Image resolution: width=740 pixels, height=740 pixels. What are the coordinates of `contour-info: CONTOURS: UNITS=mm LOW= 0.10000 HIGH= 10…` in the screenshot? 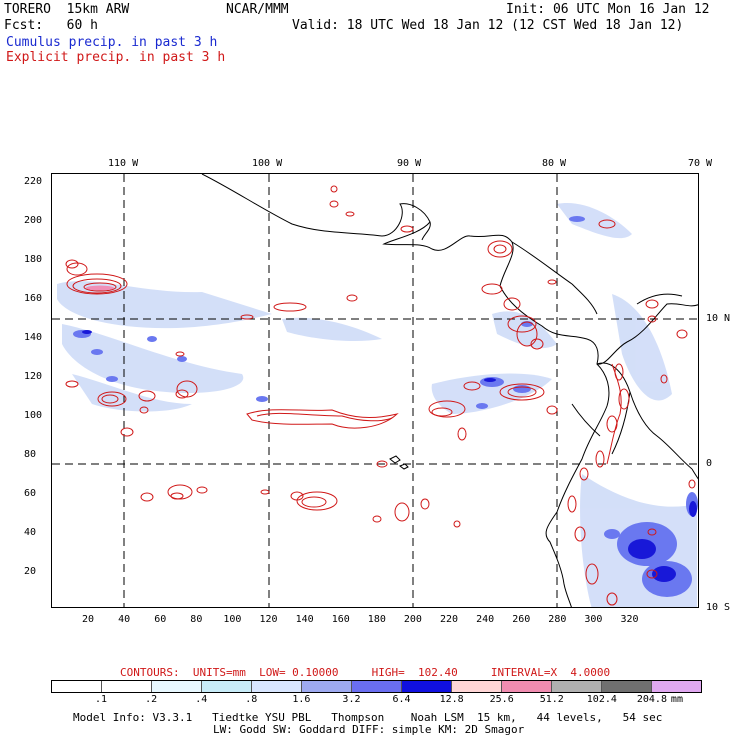 It's located at (365, 672).